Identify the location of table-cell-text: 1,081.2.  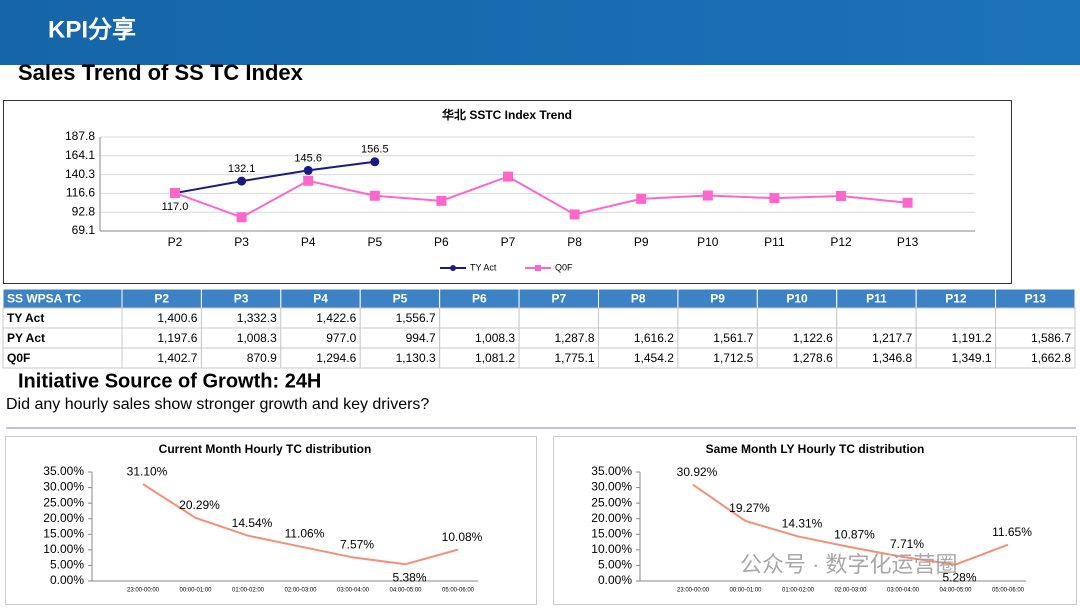
(495, 358).